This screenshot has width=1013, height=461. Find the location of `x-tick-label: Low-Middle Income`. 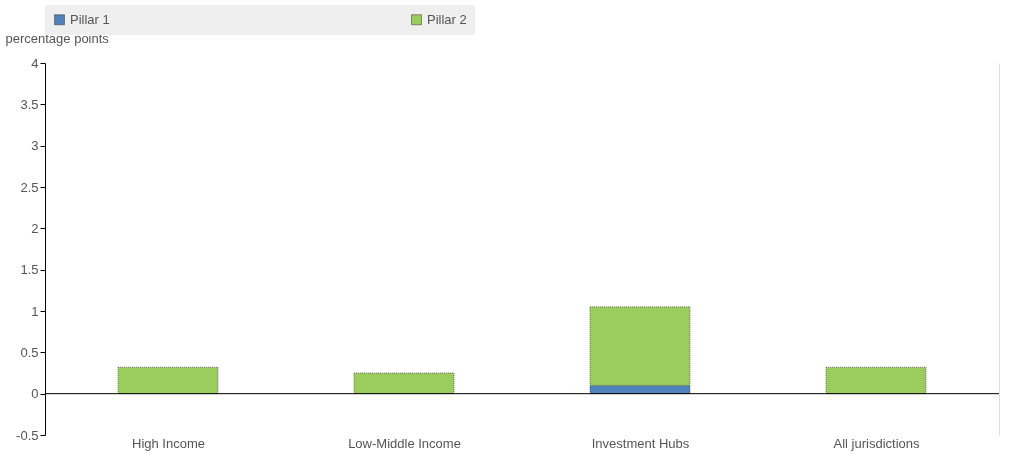

x-tick-label: Low-Middle Income is located at coordinates (404, 443).